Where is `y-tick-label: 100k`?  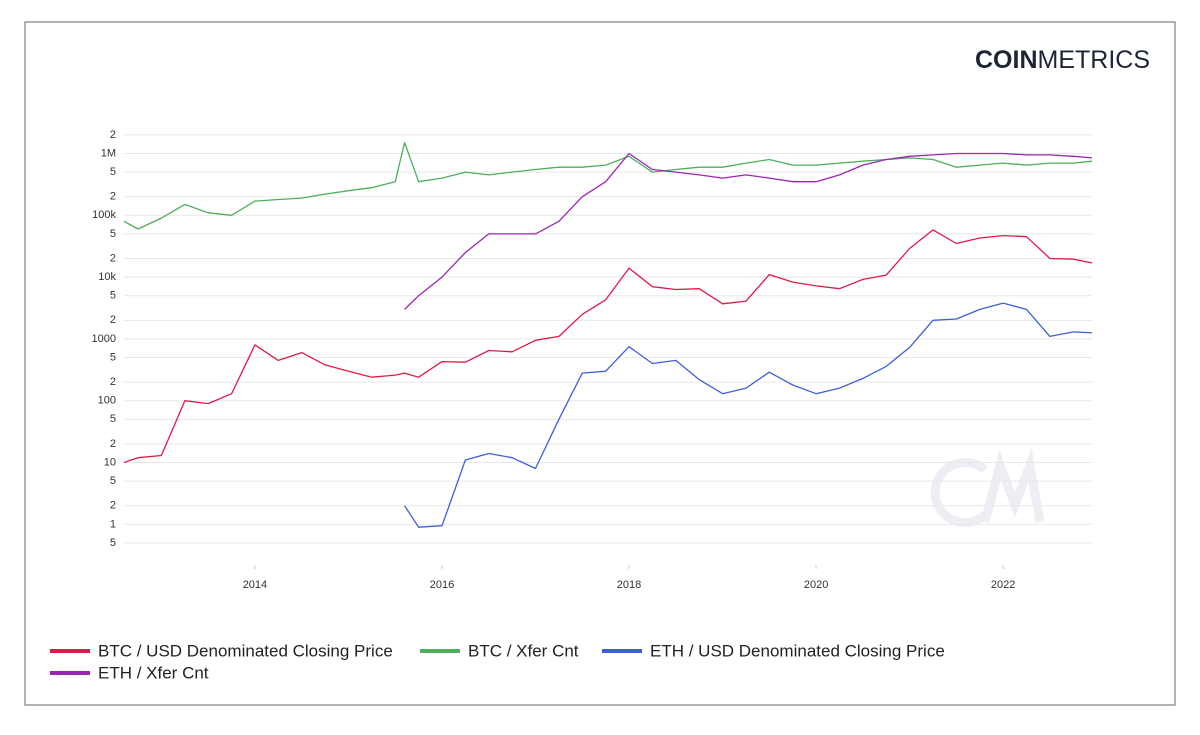 y-tick-label: 100k is located at coordinates (104, 215).